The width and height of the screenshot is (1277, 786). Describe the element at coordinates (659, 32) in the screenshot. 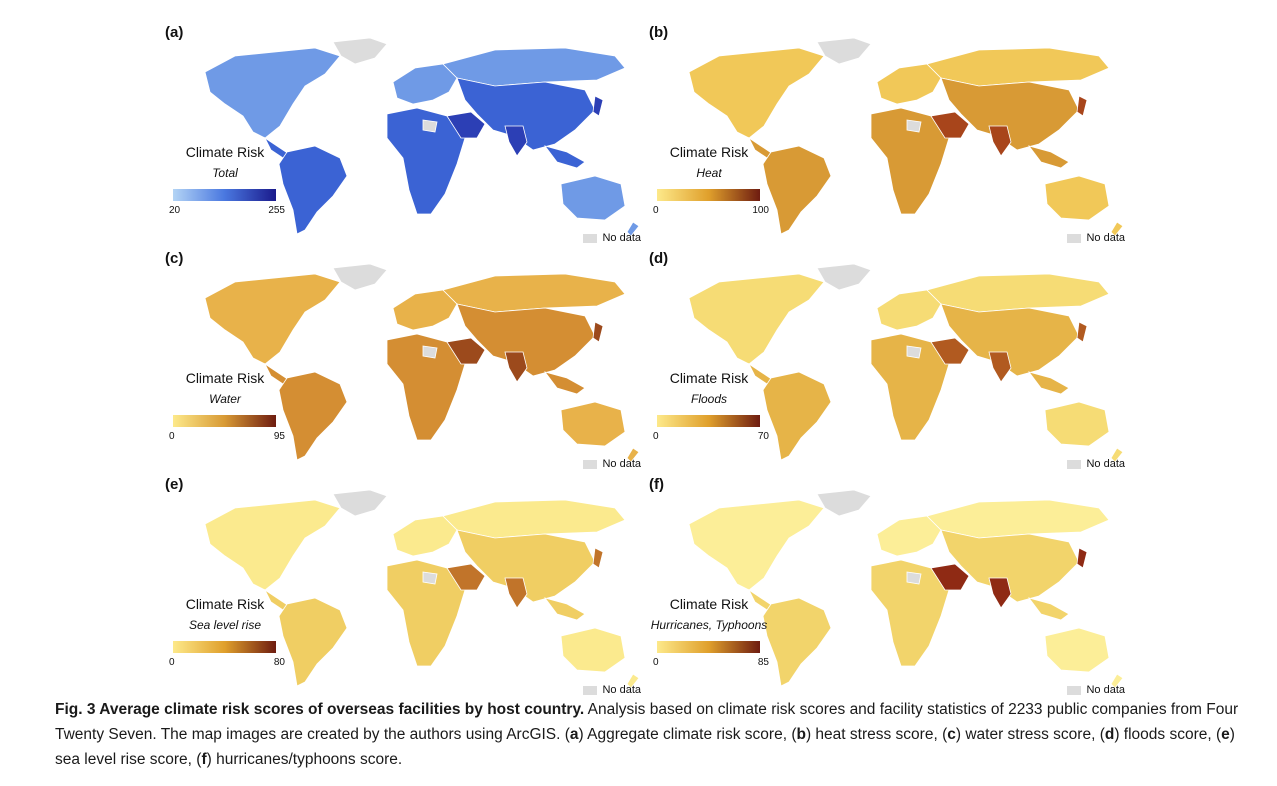

I see `panel-label: (b)` at that location.